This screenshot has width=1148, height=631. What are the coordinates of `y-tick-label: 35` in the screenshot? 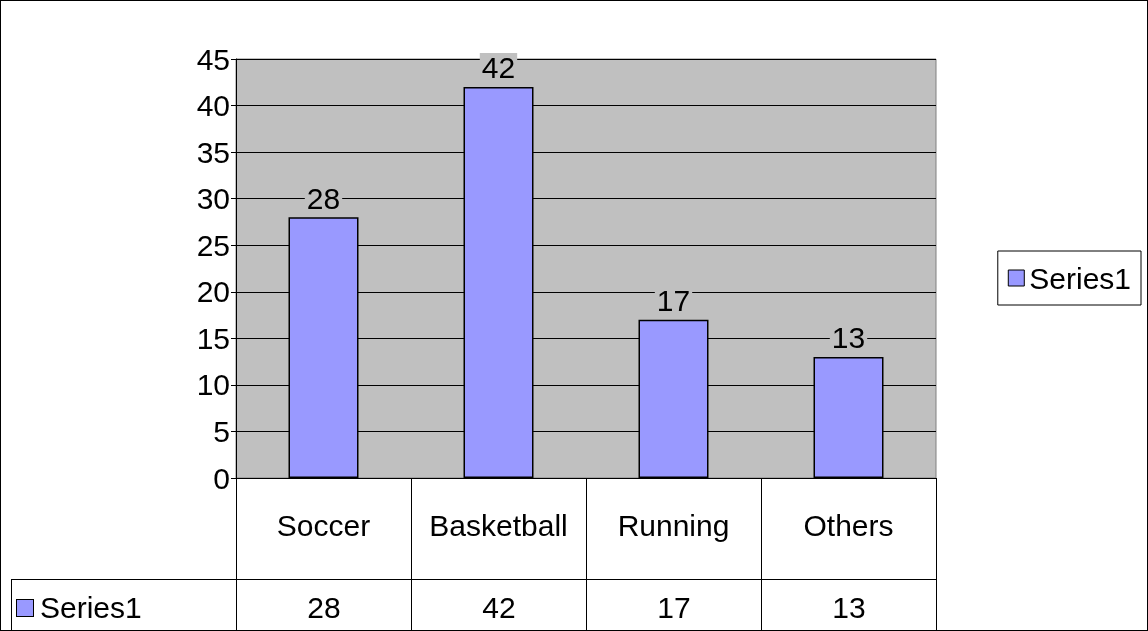 It's located at (213, 152).